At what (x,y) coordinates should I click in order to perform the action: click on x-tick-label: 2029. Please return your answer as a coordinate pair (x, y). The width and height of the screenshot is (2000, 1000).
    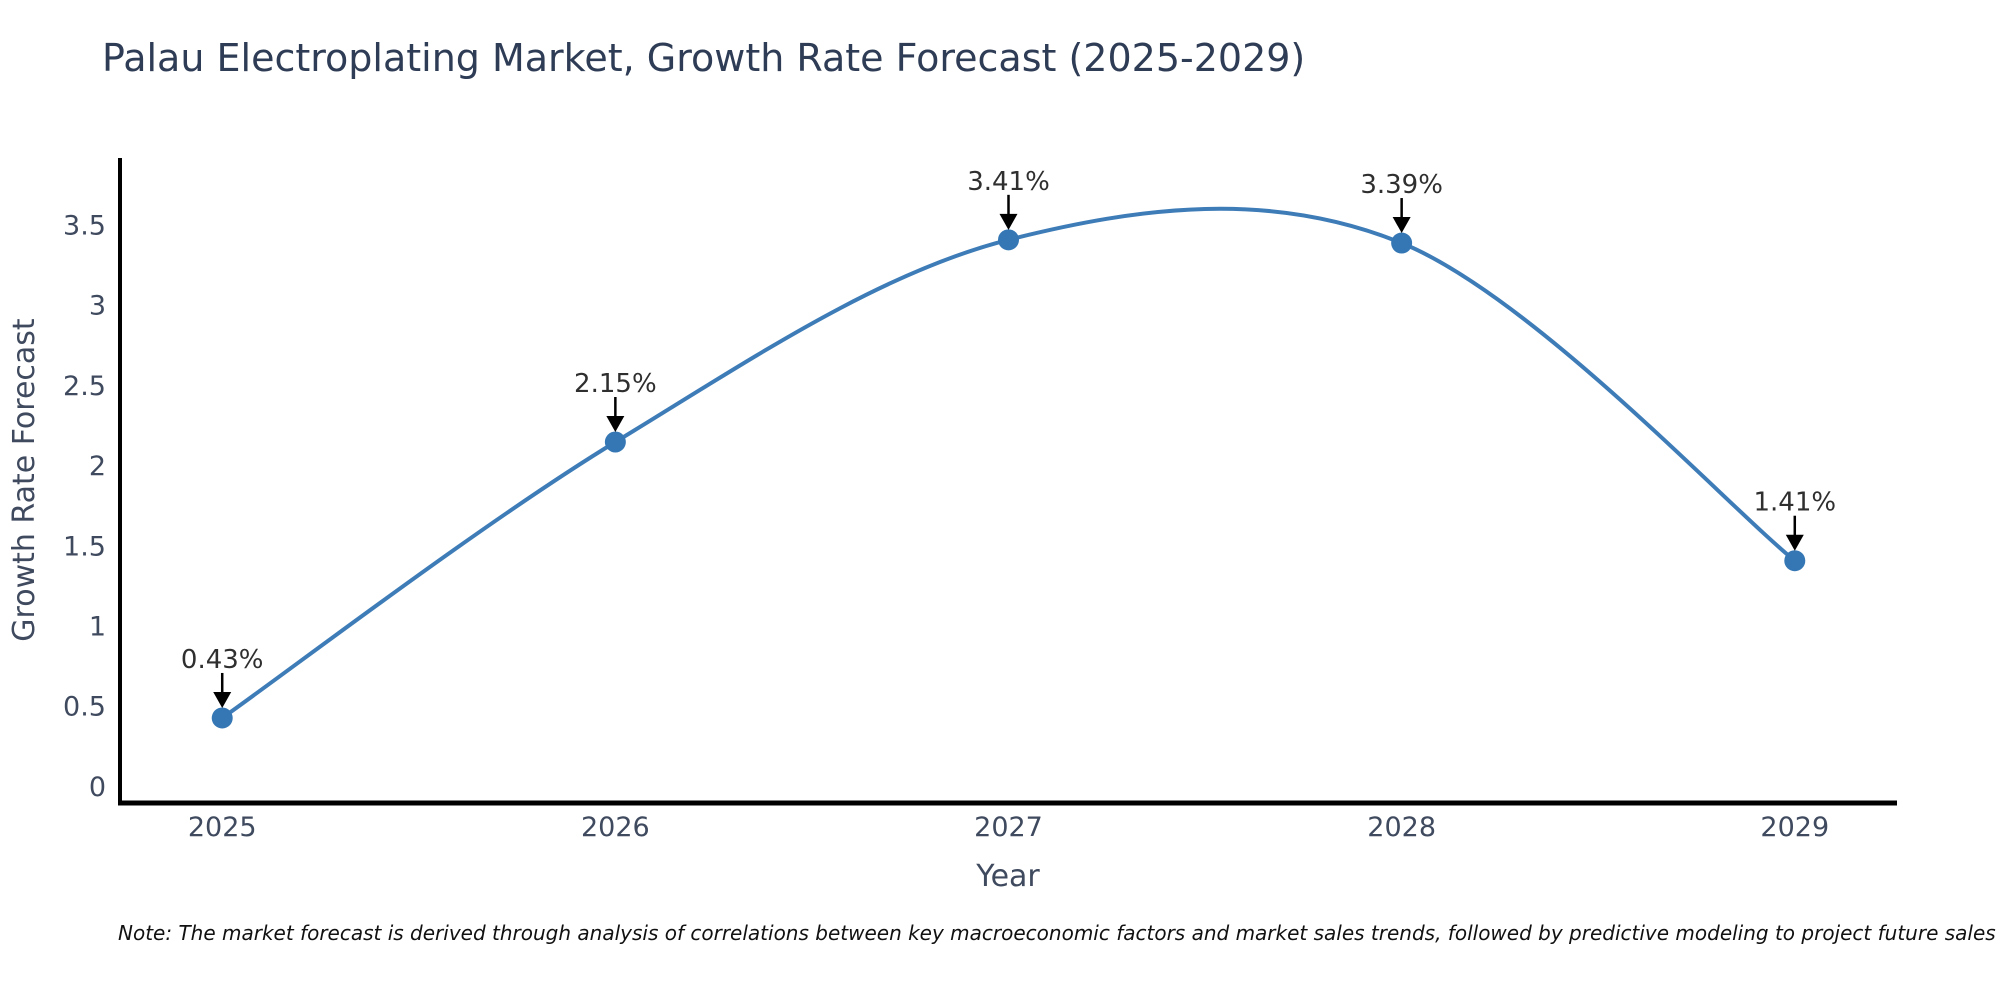
    Looking at the image, I should click on (1794, 827).